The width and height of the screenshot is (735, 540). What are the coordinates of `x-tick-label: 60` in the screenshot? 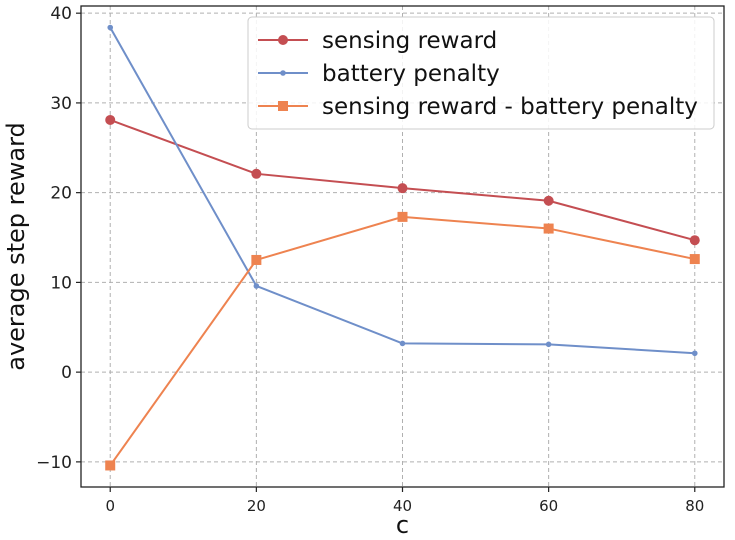 It's located at (548, 506).